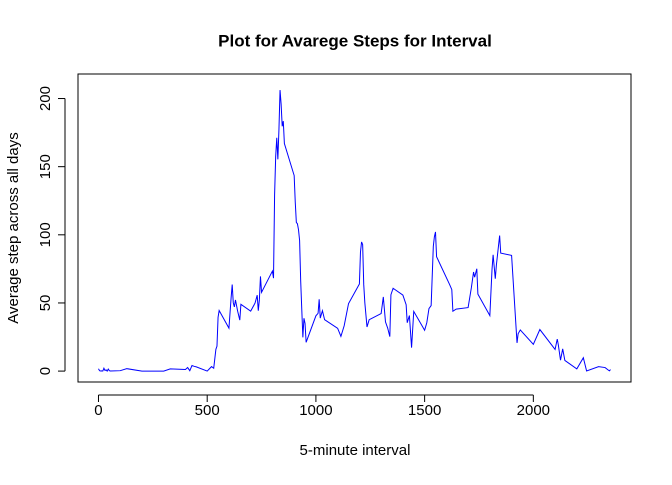 The image size is (672, 485). What do you see at coordinates (98, 410) in the screenshot?
I see `x-tick-label: 0` at bounding box center [98, 410].